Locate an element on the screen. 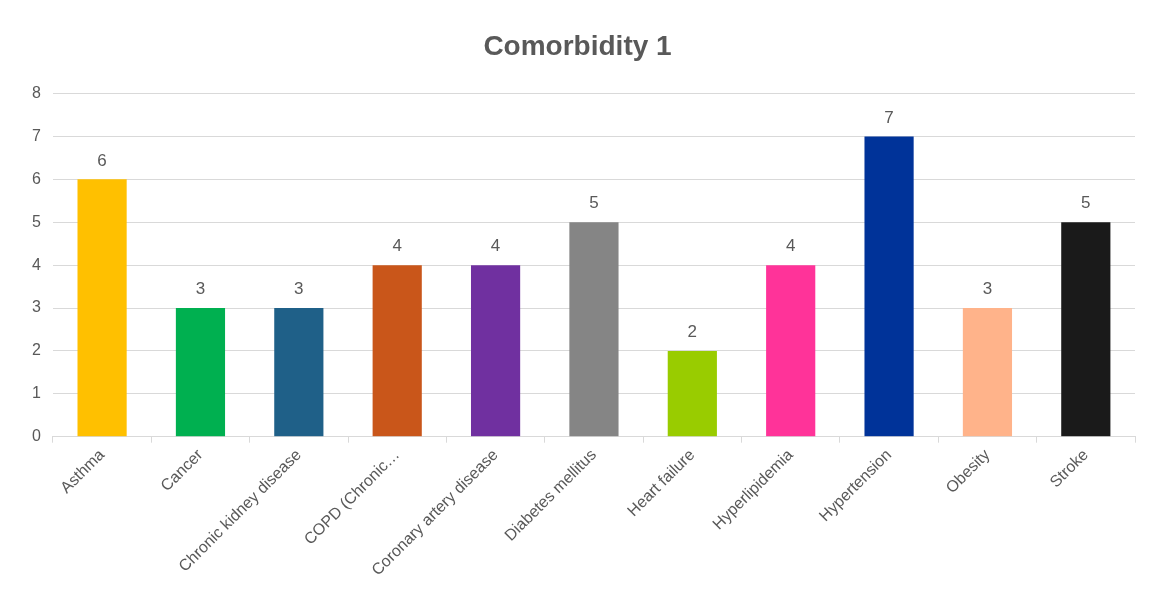 The width and height of the screenshot is (1153, 593). y-tick-label: 4 is located at coordinates (36, 264).